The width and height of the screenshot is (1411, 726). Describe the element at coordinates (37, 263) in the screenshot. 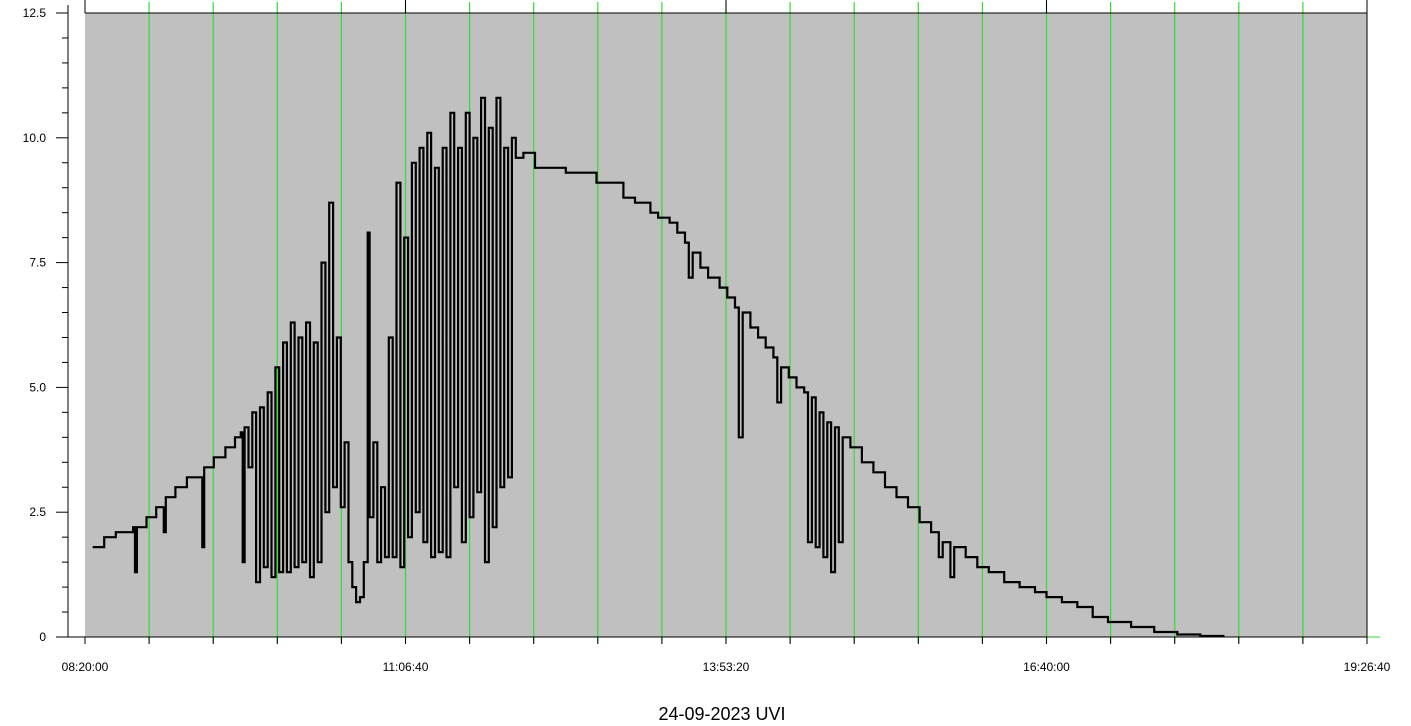

I see `y-tick-label: 7.5` at that location.